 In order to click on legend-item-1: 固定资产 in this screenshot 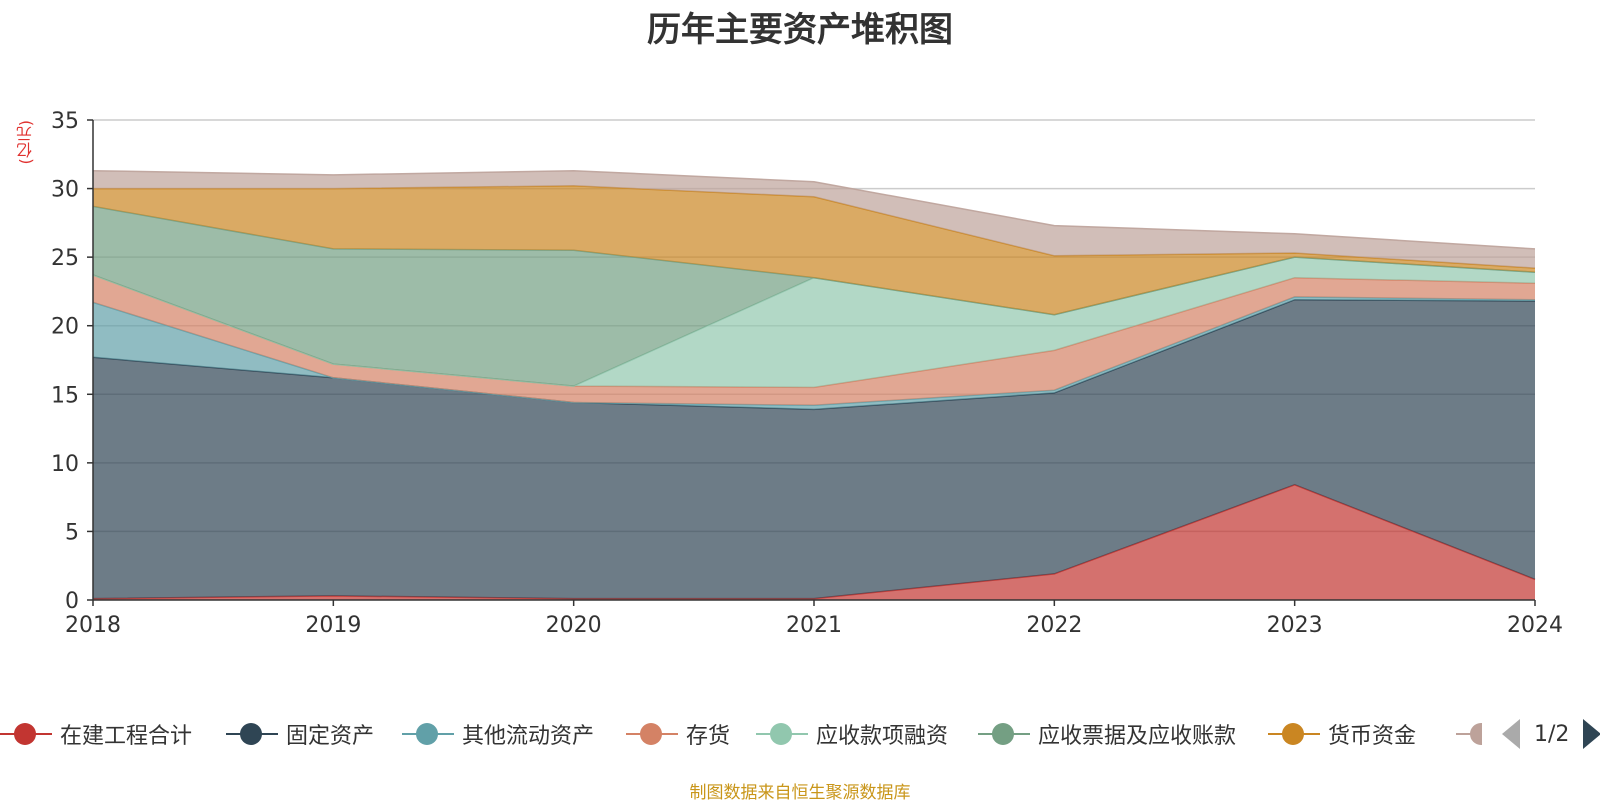, I will do `click(300, 734)`.